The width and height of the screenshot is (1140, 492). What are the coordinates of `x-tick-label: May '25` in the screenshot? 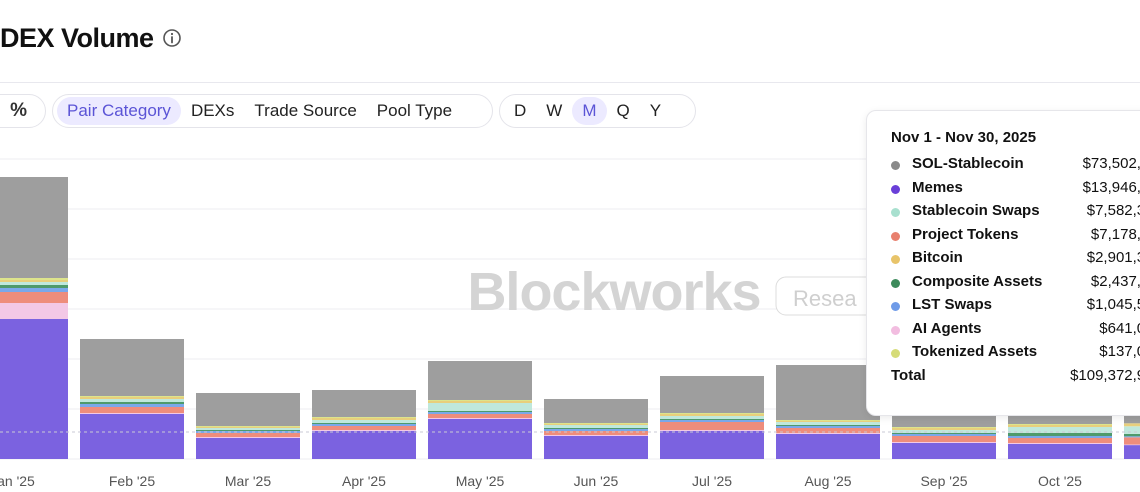 It's located at (480, 481).